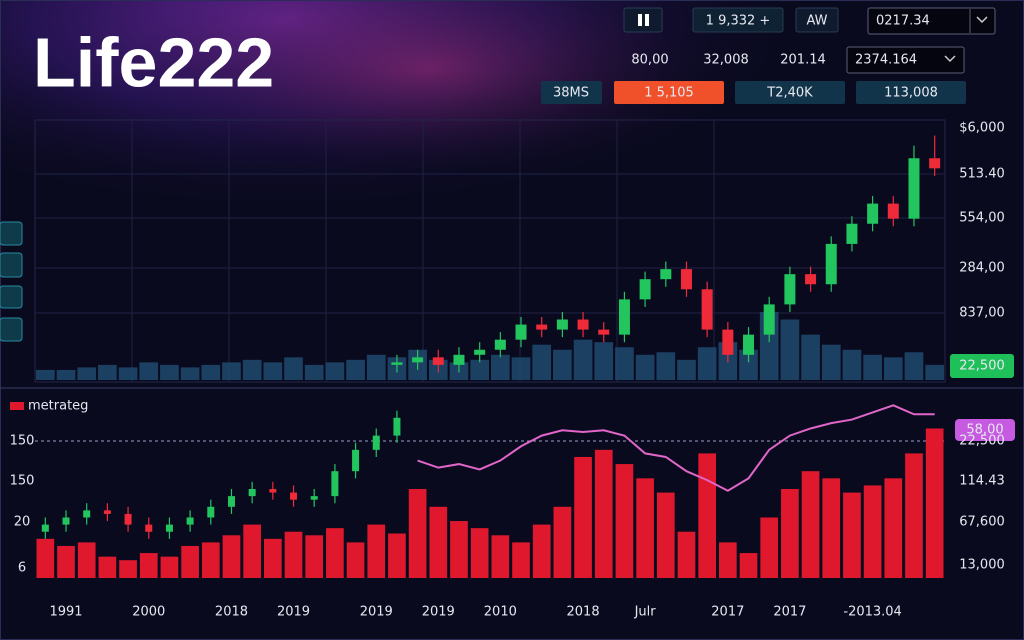 This screenshot has height=640, width=1024. Describe the element at coordinates (645, 612) in the screenshot. I see `x-tick-label: Julr` at that location.